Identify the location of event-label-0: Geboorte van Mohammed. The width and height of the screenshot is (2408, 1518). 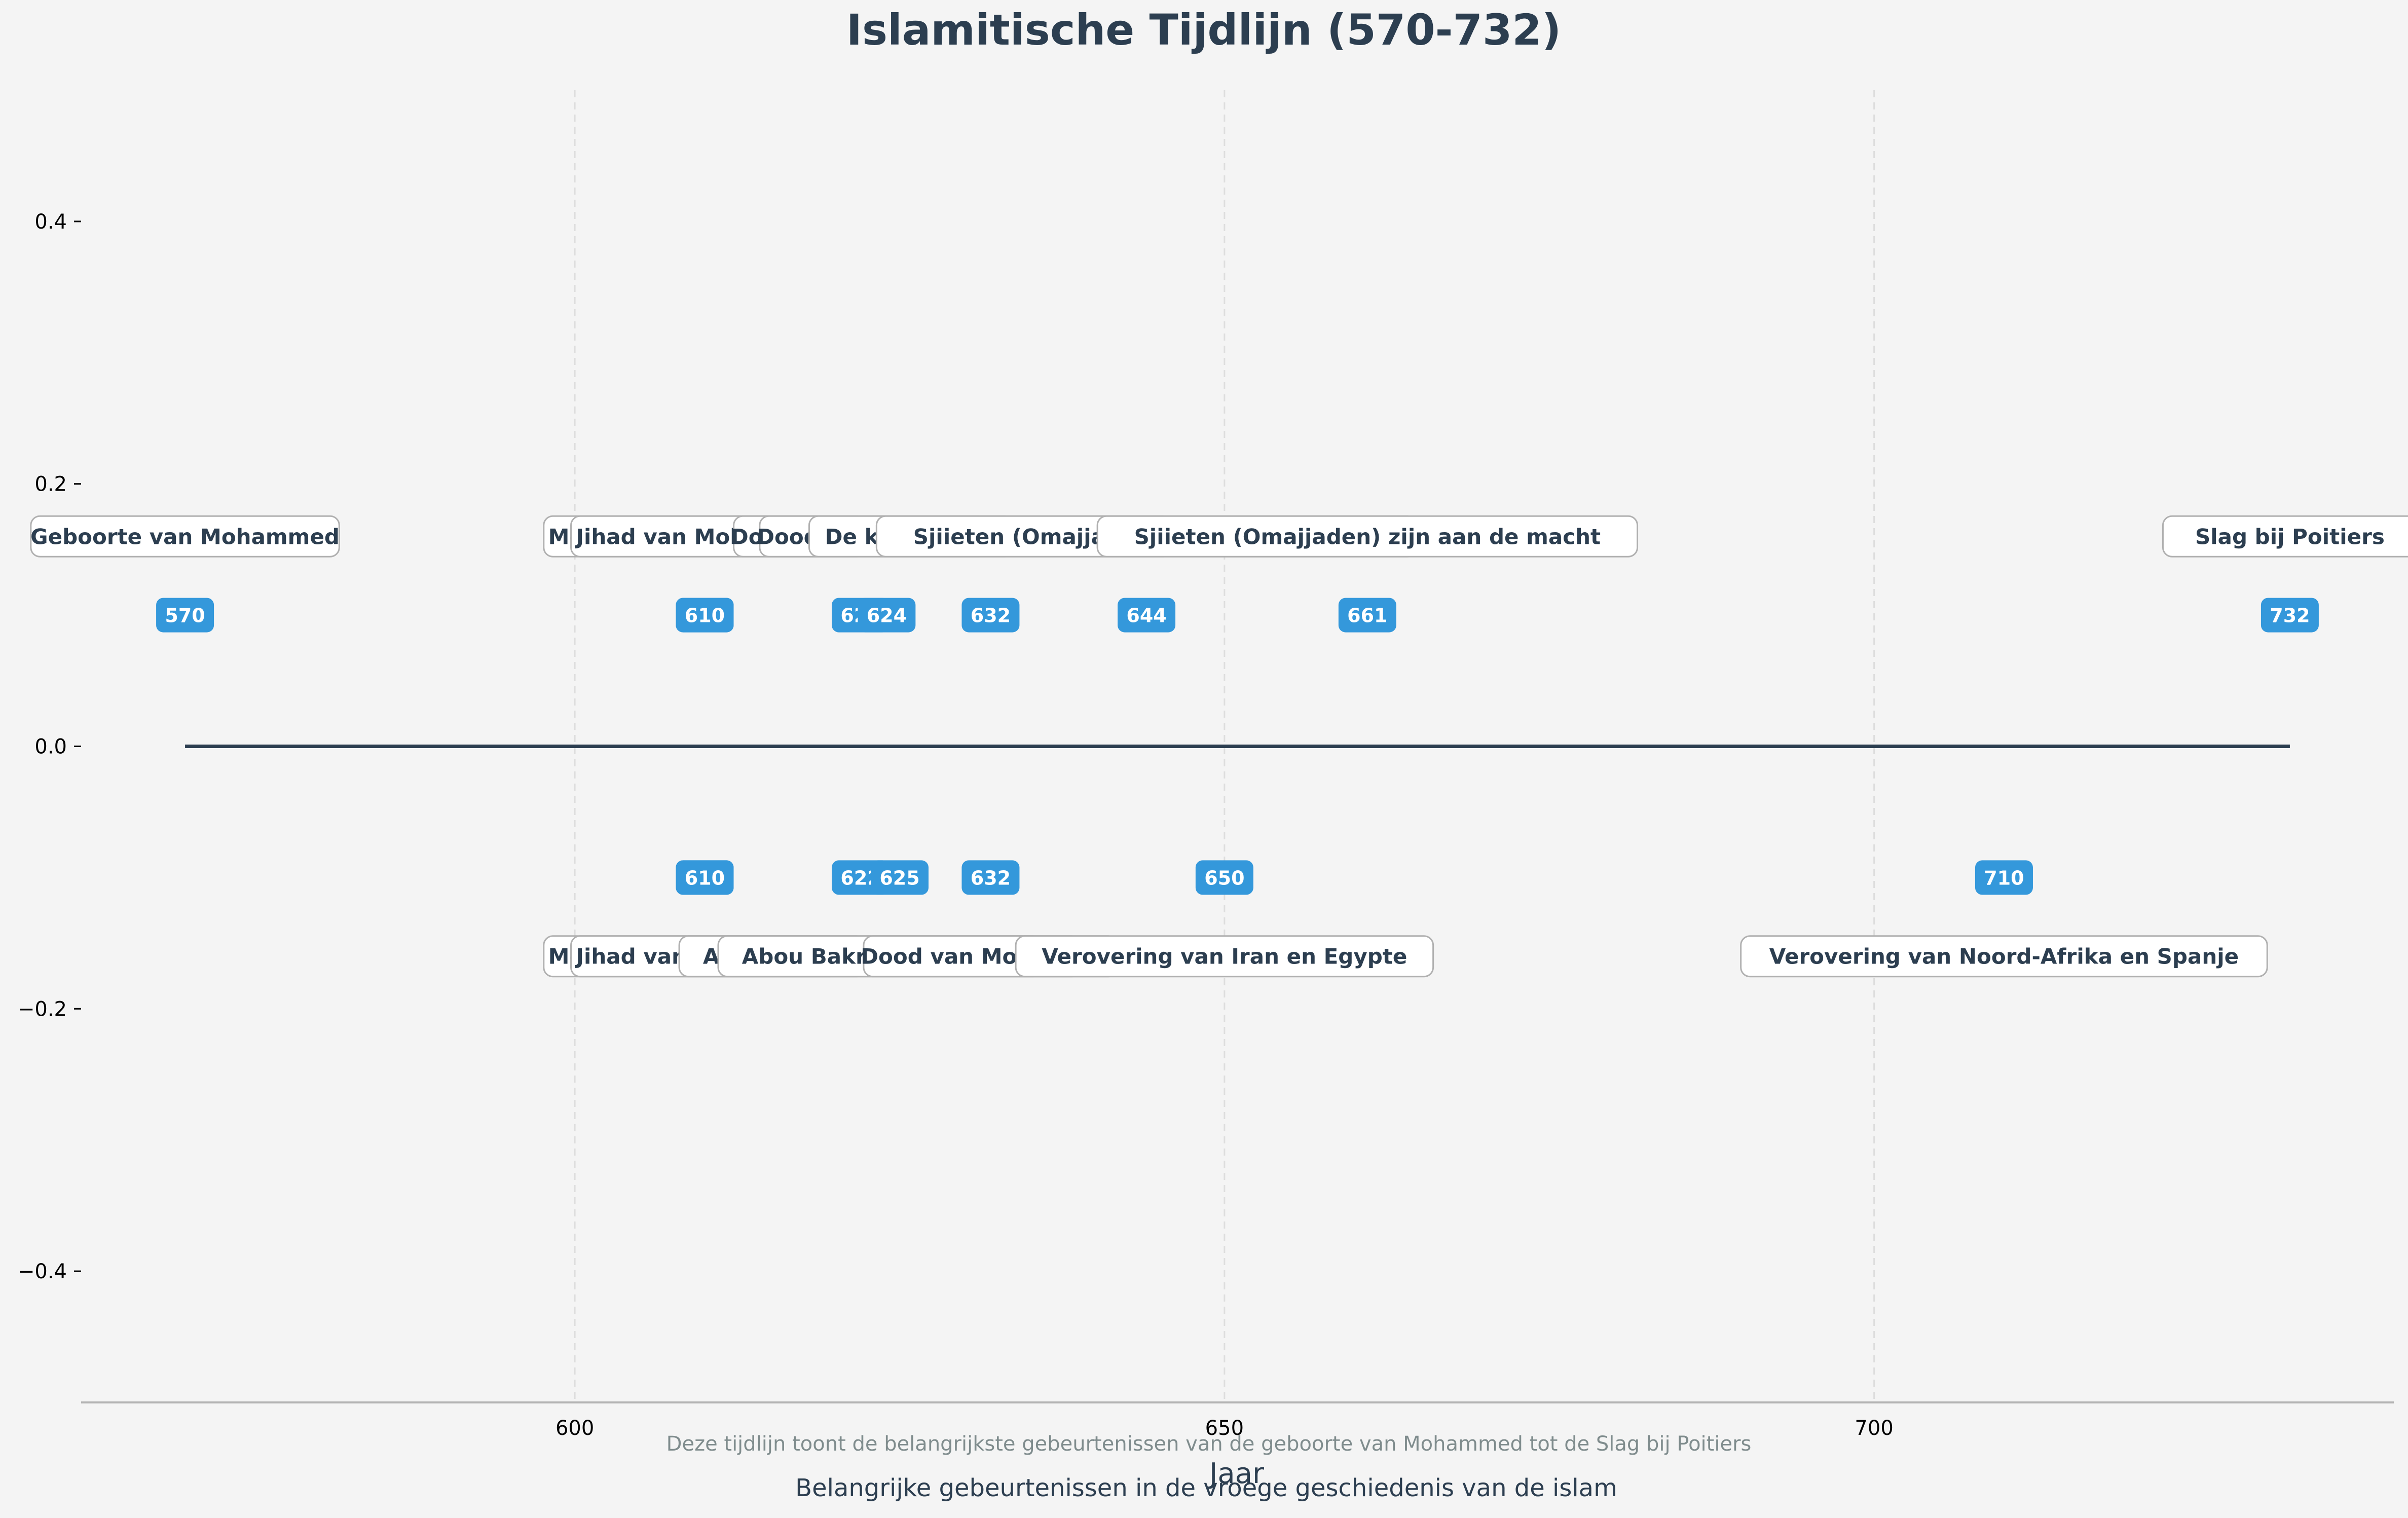
(185, 536).